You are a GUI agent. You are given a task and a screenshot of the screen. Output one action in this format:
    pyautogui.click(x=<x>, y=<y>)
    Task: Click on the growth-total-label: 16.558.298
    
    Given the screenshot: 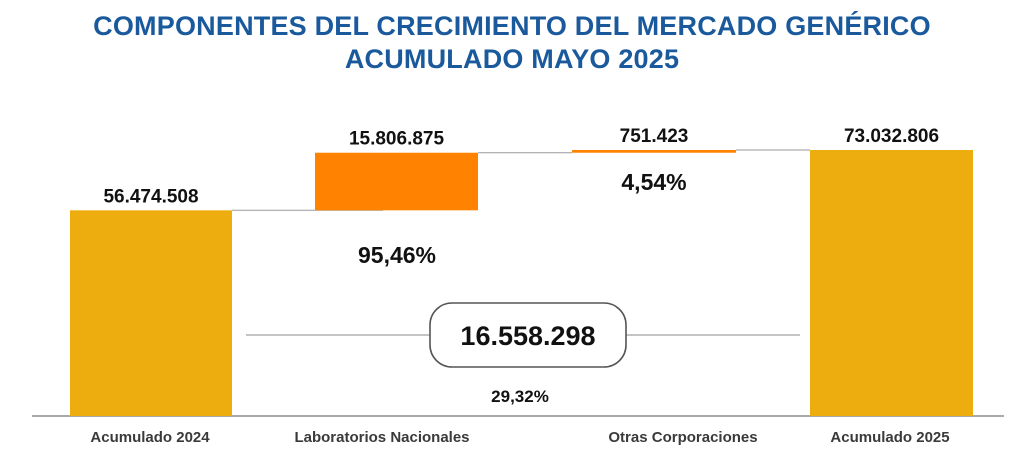 What is the action you would take?
    pyautogui.click(x=527, y=336)
    